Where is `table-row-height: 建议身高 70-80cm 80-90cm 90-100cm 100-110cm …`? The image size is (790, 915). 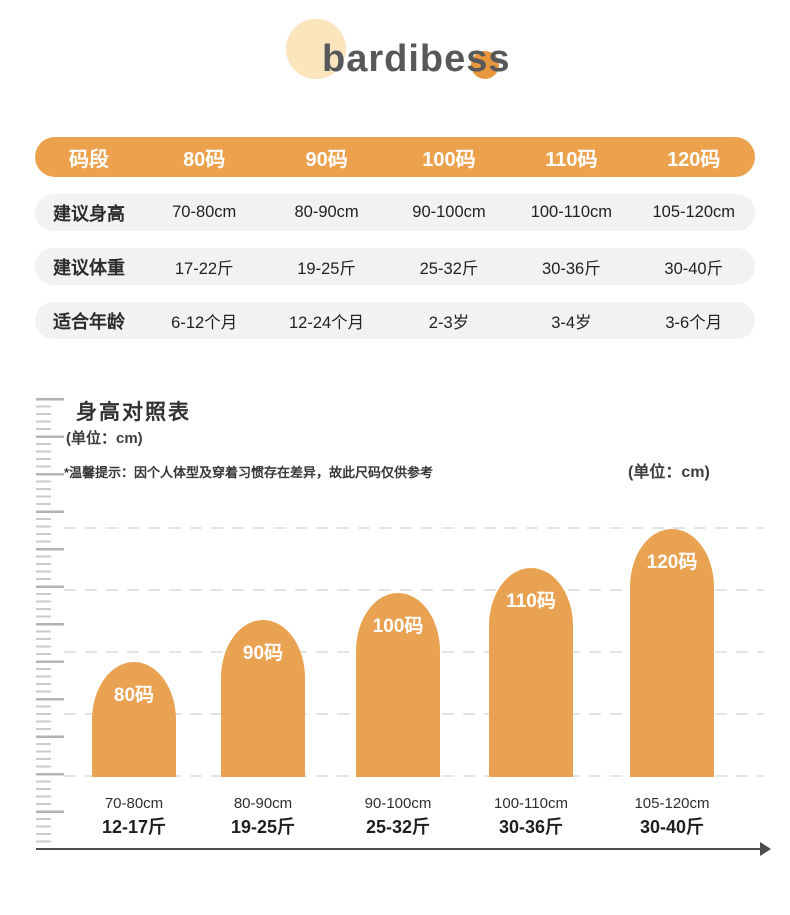
table-row-height: 建议身高 70-80cm 80-90cm 90-100cm 100-110cm … is located at coordinates (395, 212).